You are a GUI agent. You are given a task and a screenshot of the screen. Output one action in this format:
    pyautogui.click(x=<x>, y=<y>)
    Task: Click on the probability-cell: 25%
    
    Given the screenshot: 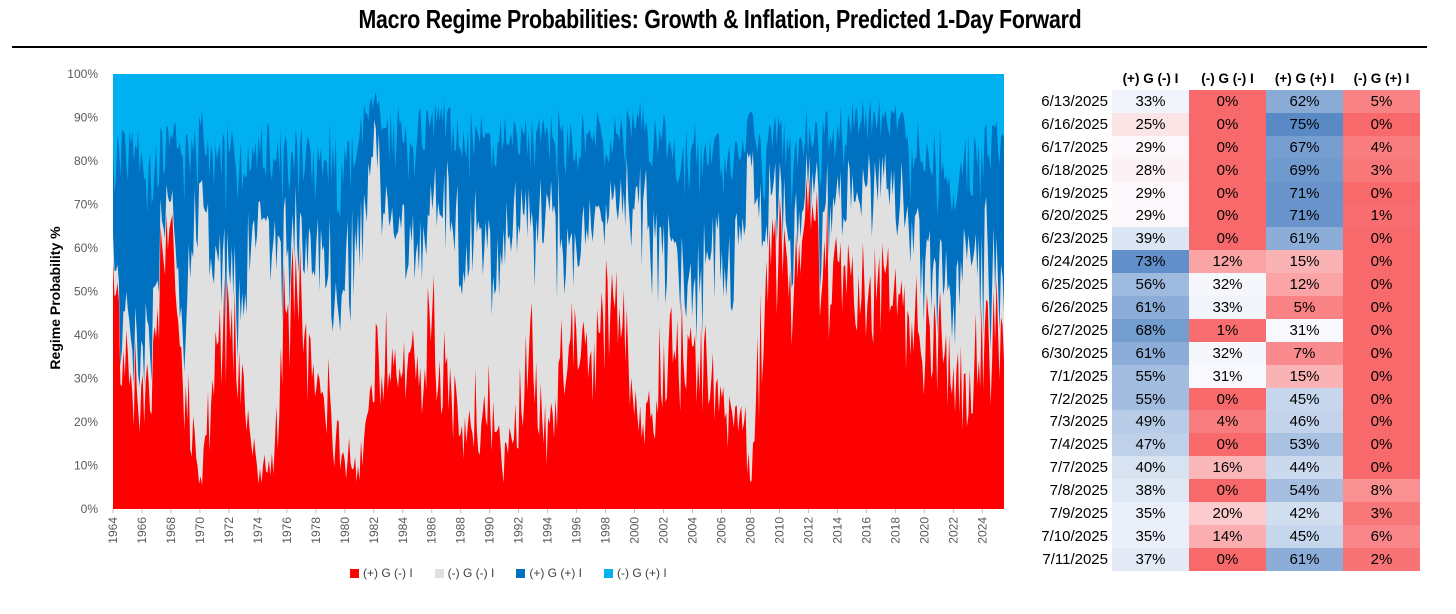 What is the action you would take?
    pyautogui.click(x=1150, y=124)
    